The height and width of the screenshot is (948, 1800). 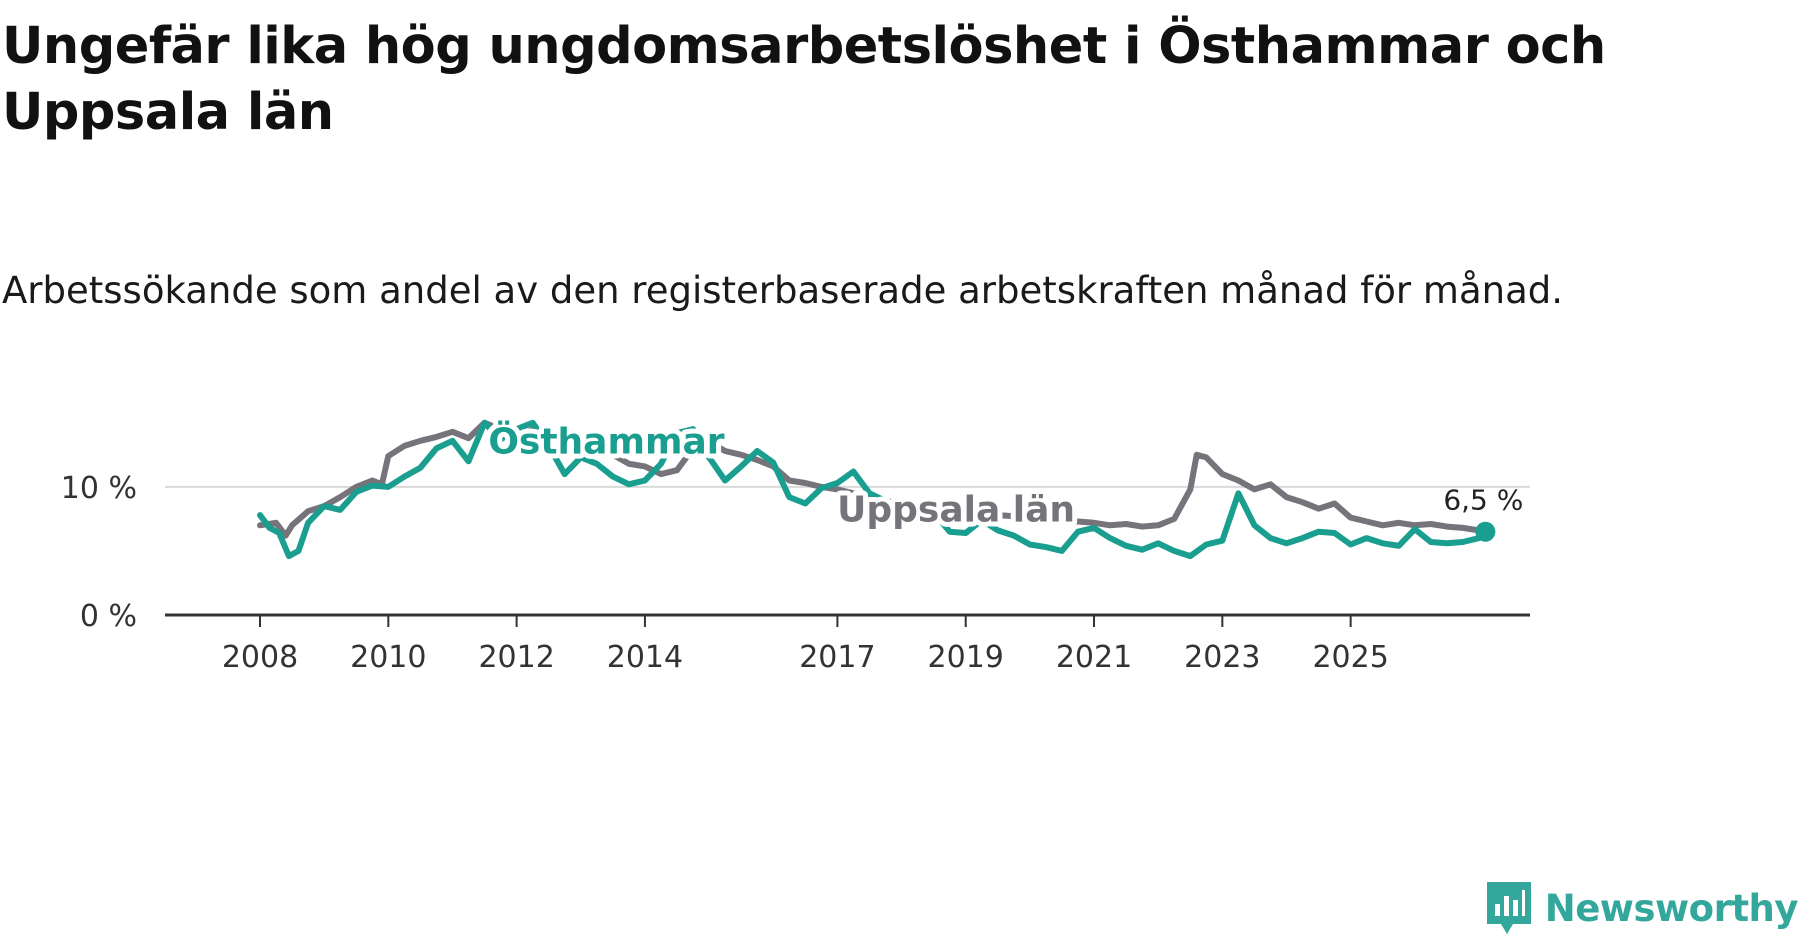 I want to click on x-tick-label: 2012, so click(x=516, y=657).